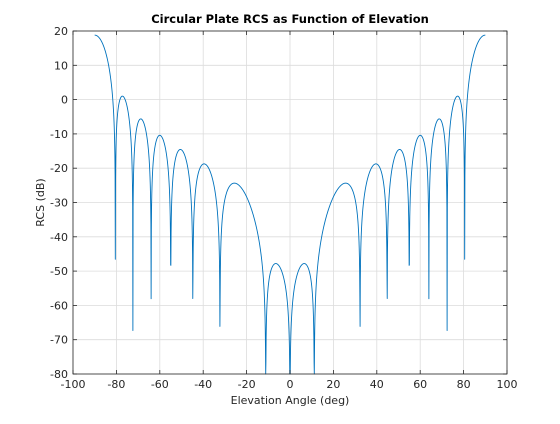  What do you see at coordinates (61, 31) in the screenshot?
I see `y-tick-label: 20` at bounding box center [61, 31].